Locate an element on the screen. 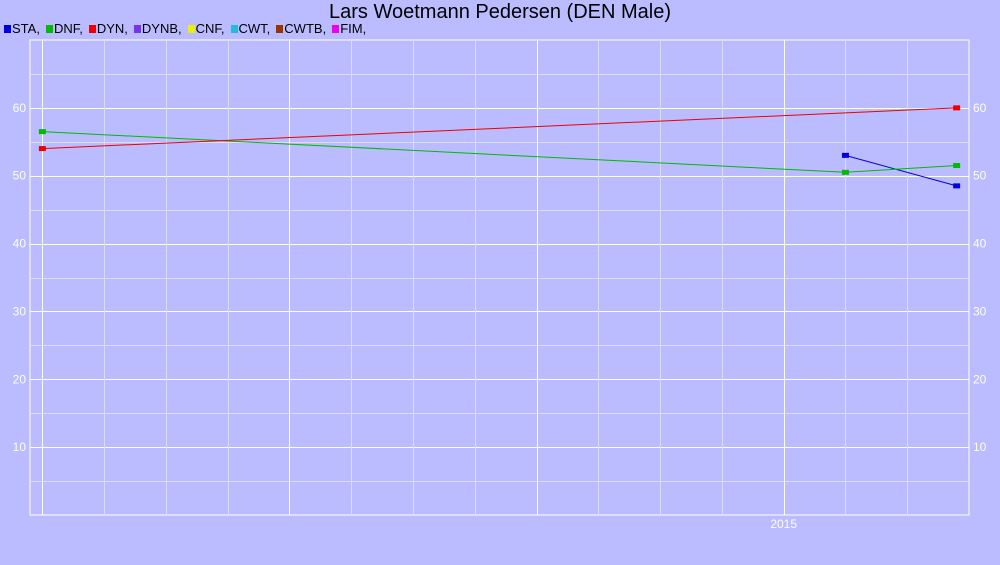  y-tick-label-left: 40 is located at coordinates (20, 244).